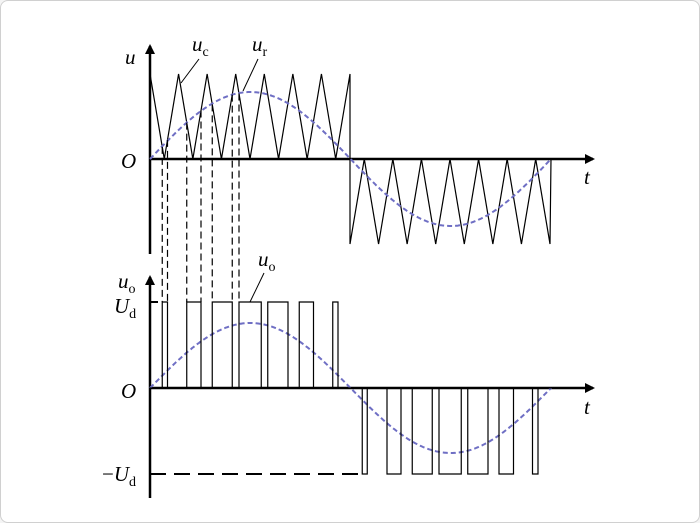  I want to click on reference-leader-line, so click(250, 75).